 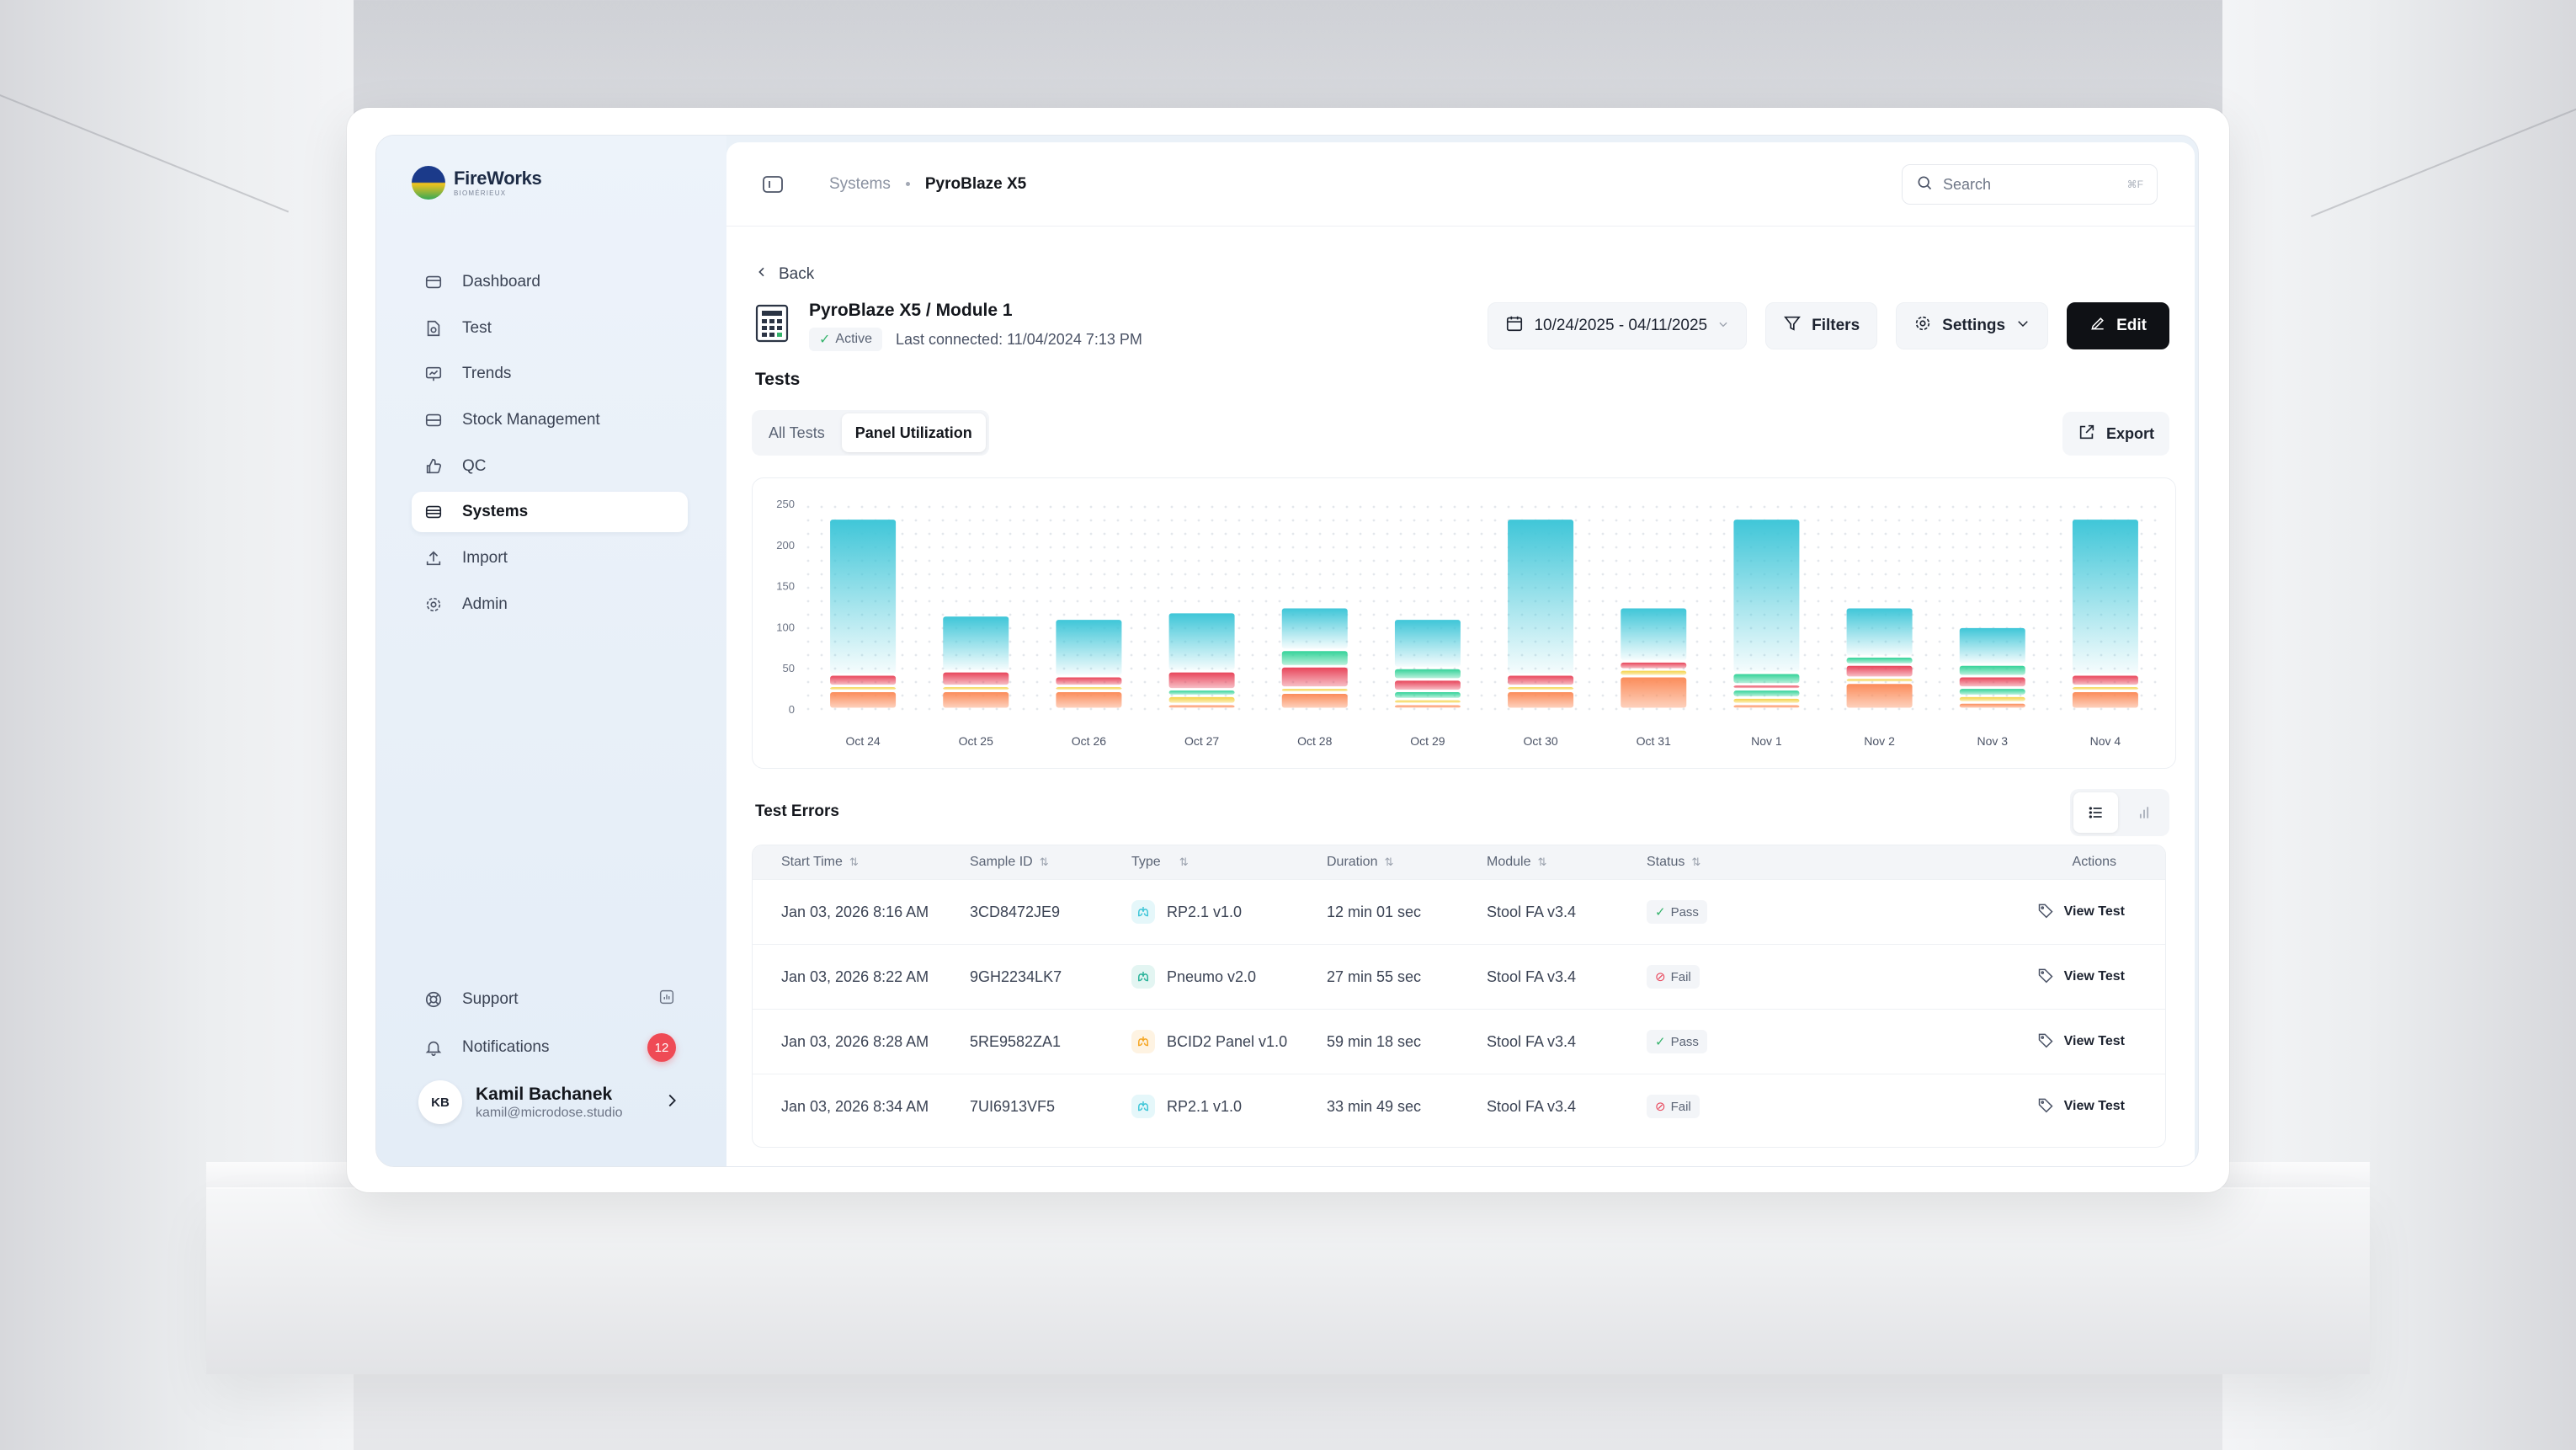 What do you see at coordinates (2030, 184) in the screenshot?
I see `search-input: Search ⌘F` at bounding box center [2030, 184].